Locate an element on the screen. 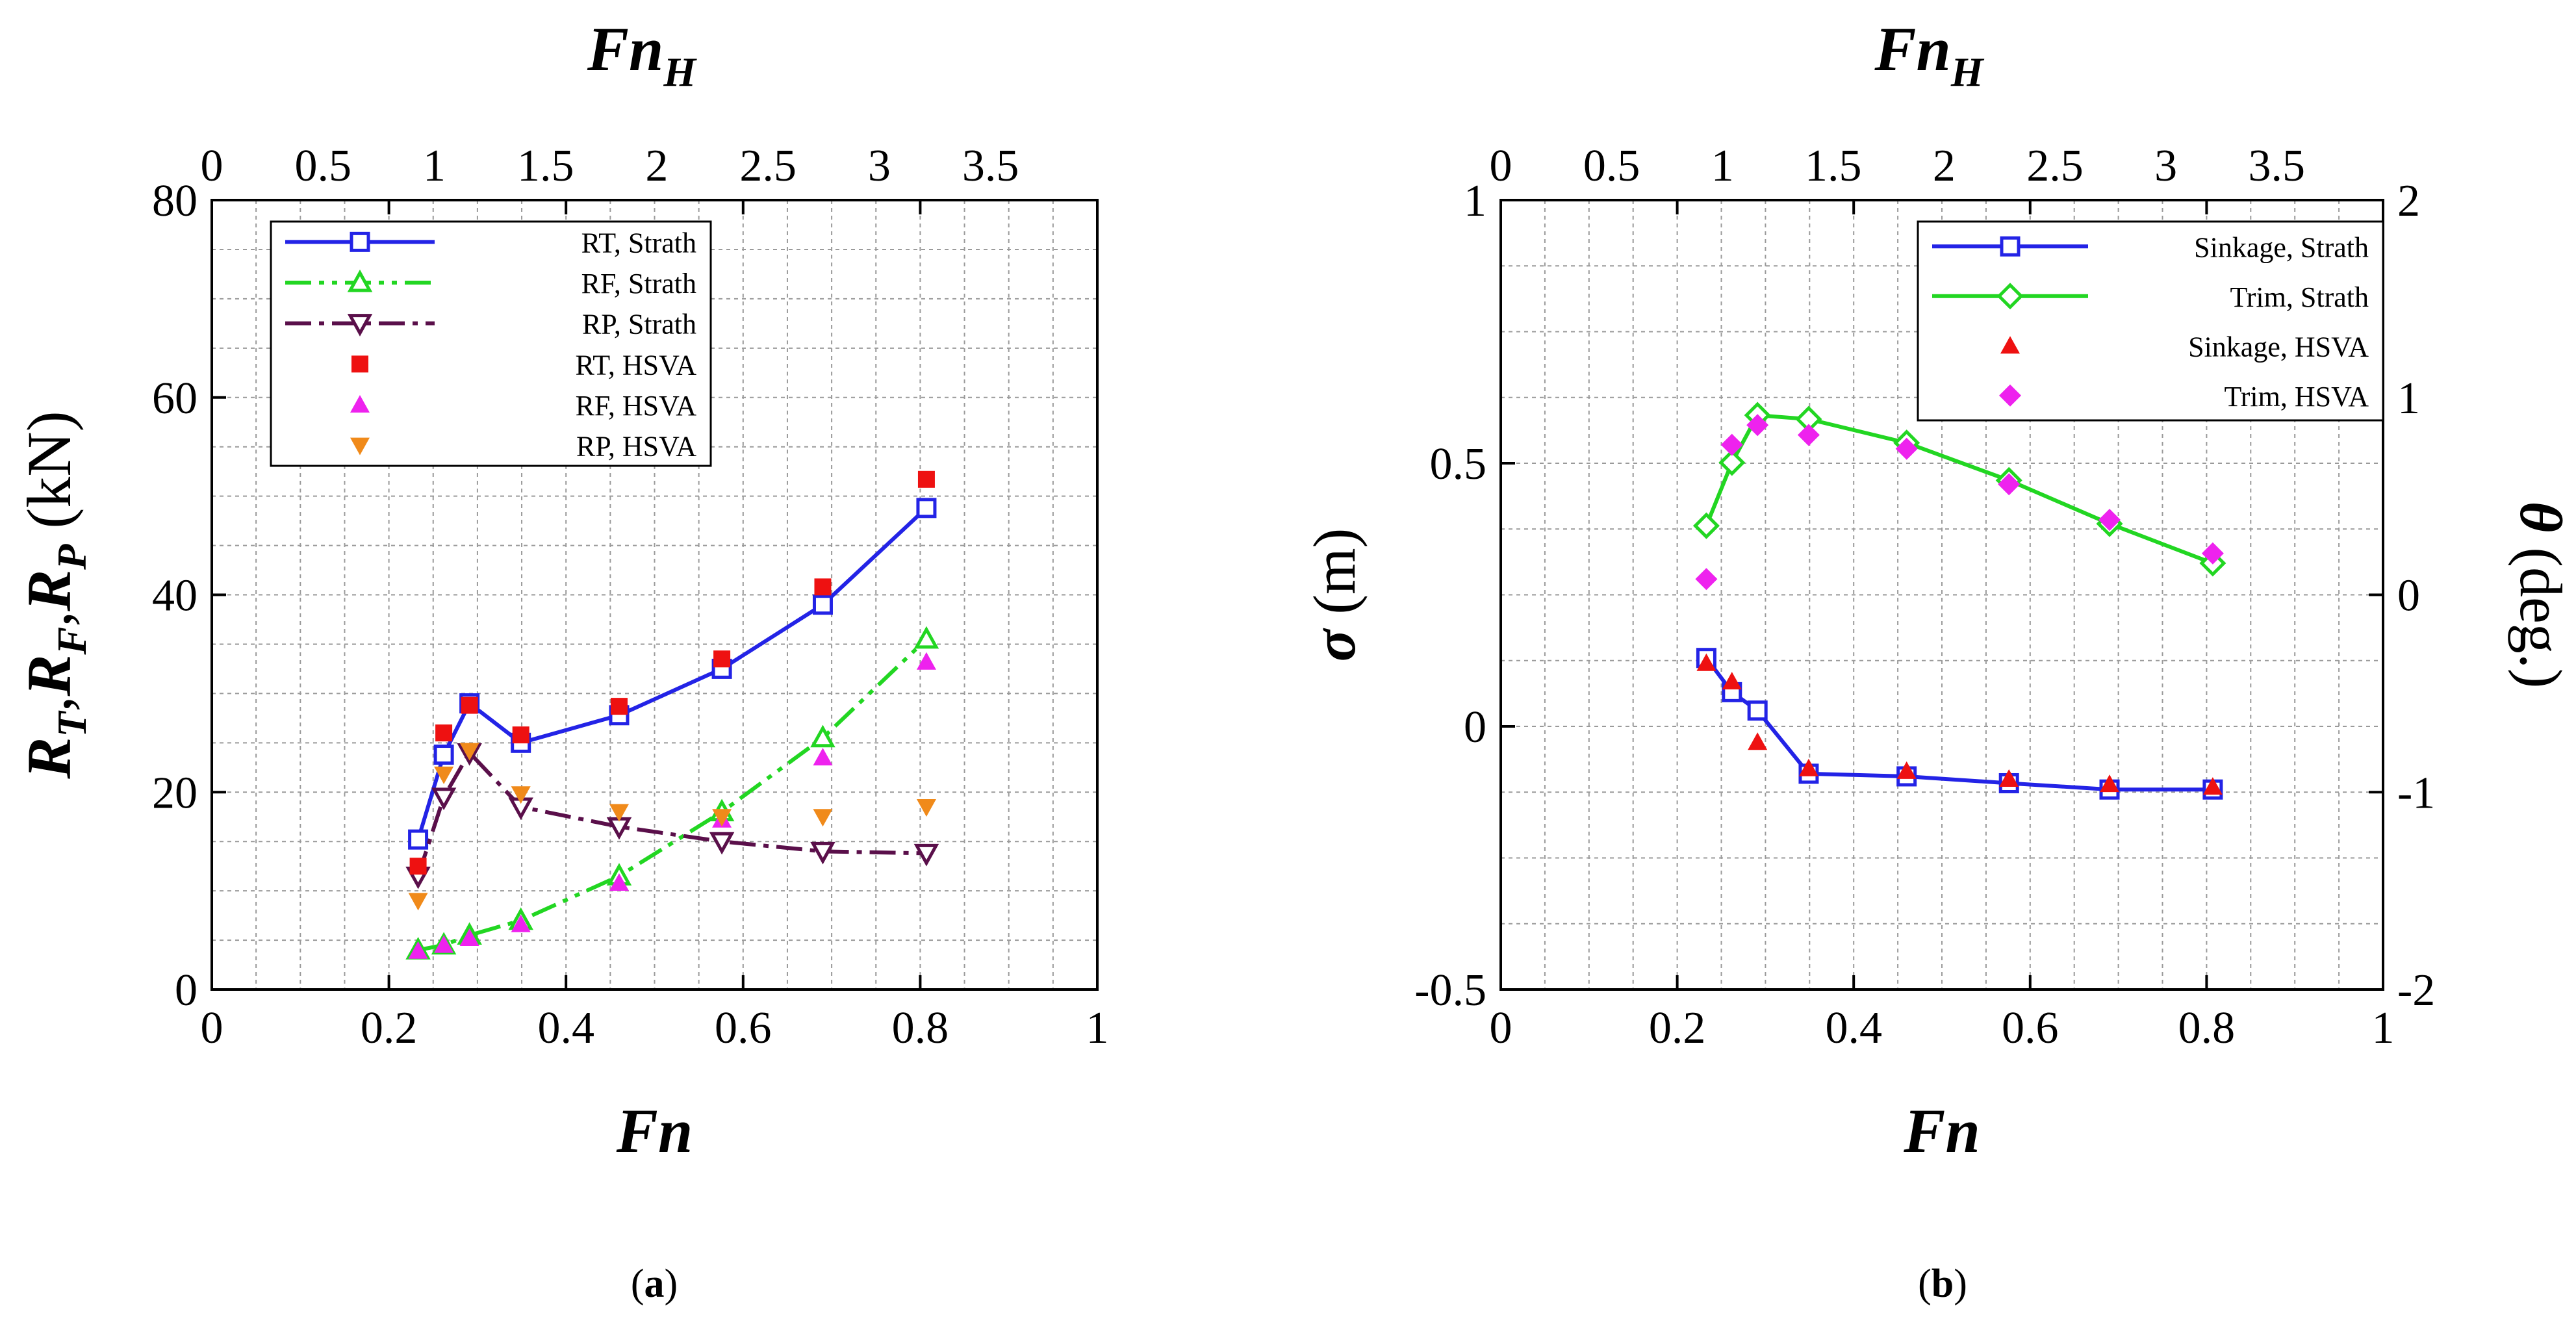 This screenshot has width=2576, height=1328. figure-caption: (a) is located at coordinates (654, 1284).